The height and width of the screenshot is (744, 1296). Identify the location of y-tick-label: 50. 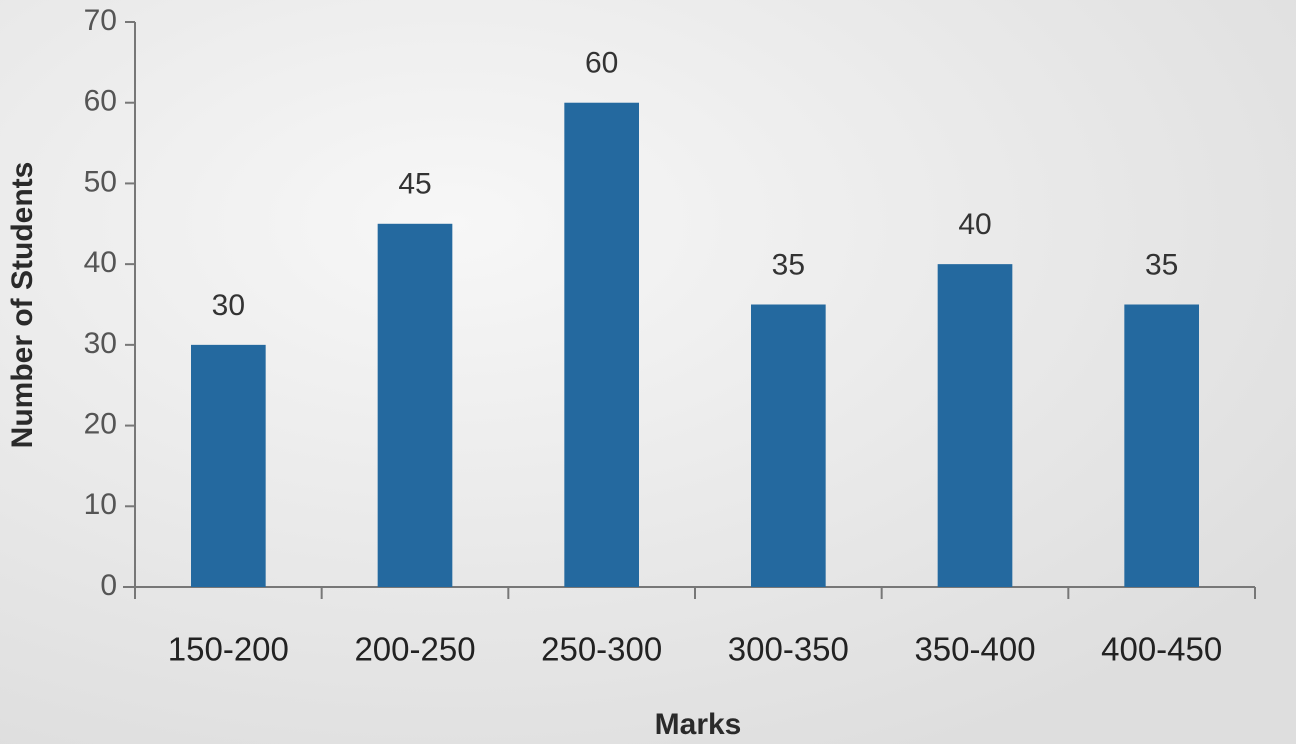
(100, 181).